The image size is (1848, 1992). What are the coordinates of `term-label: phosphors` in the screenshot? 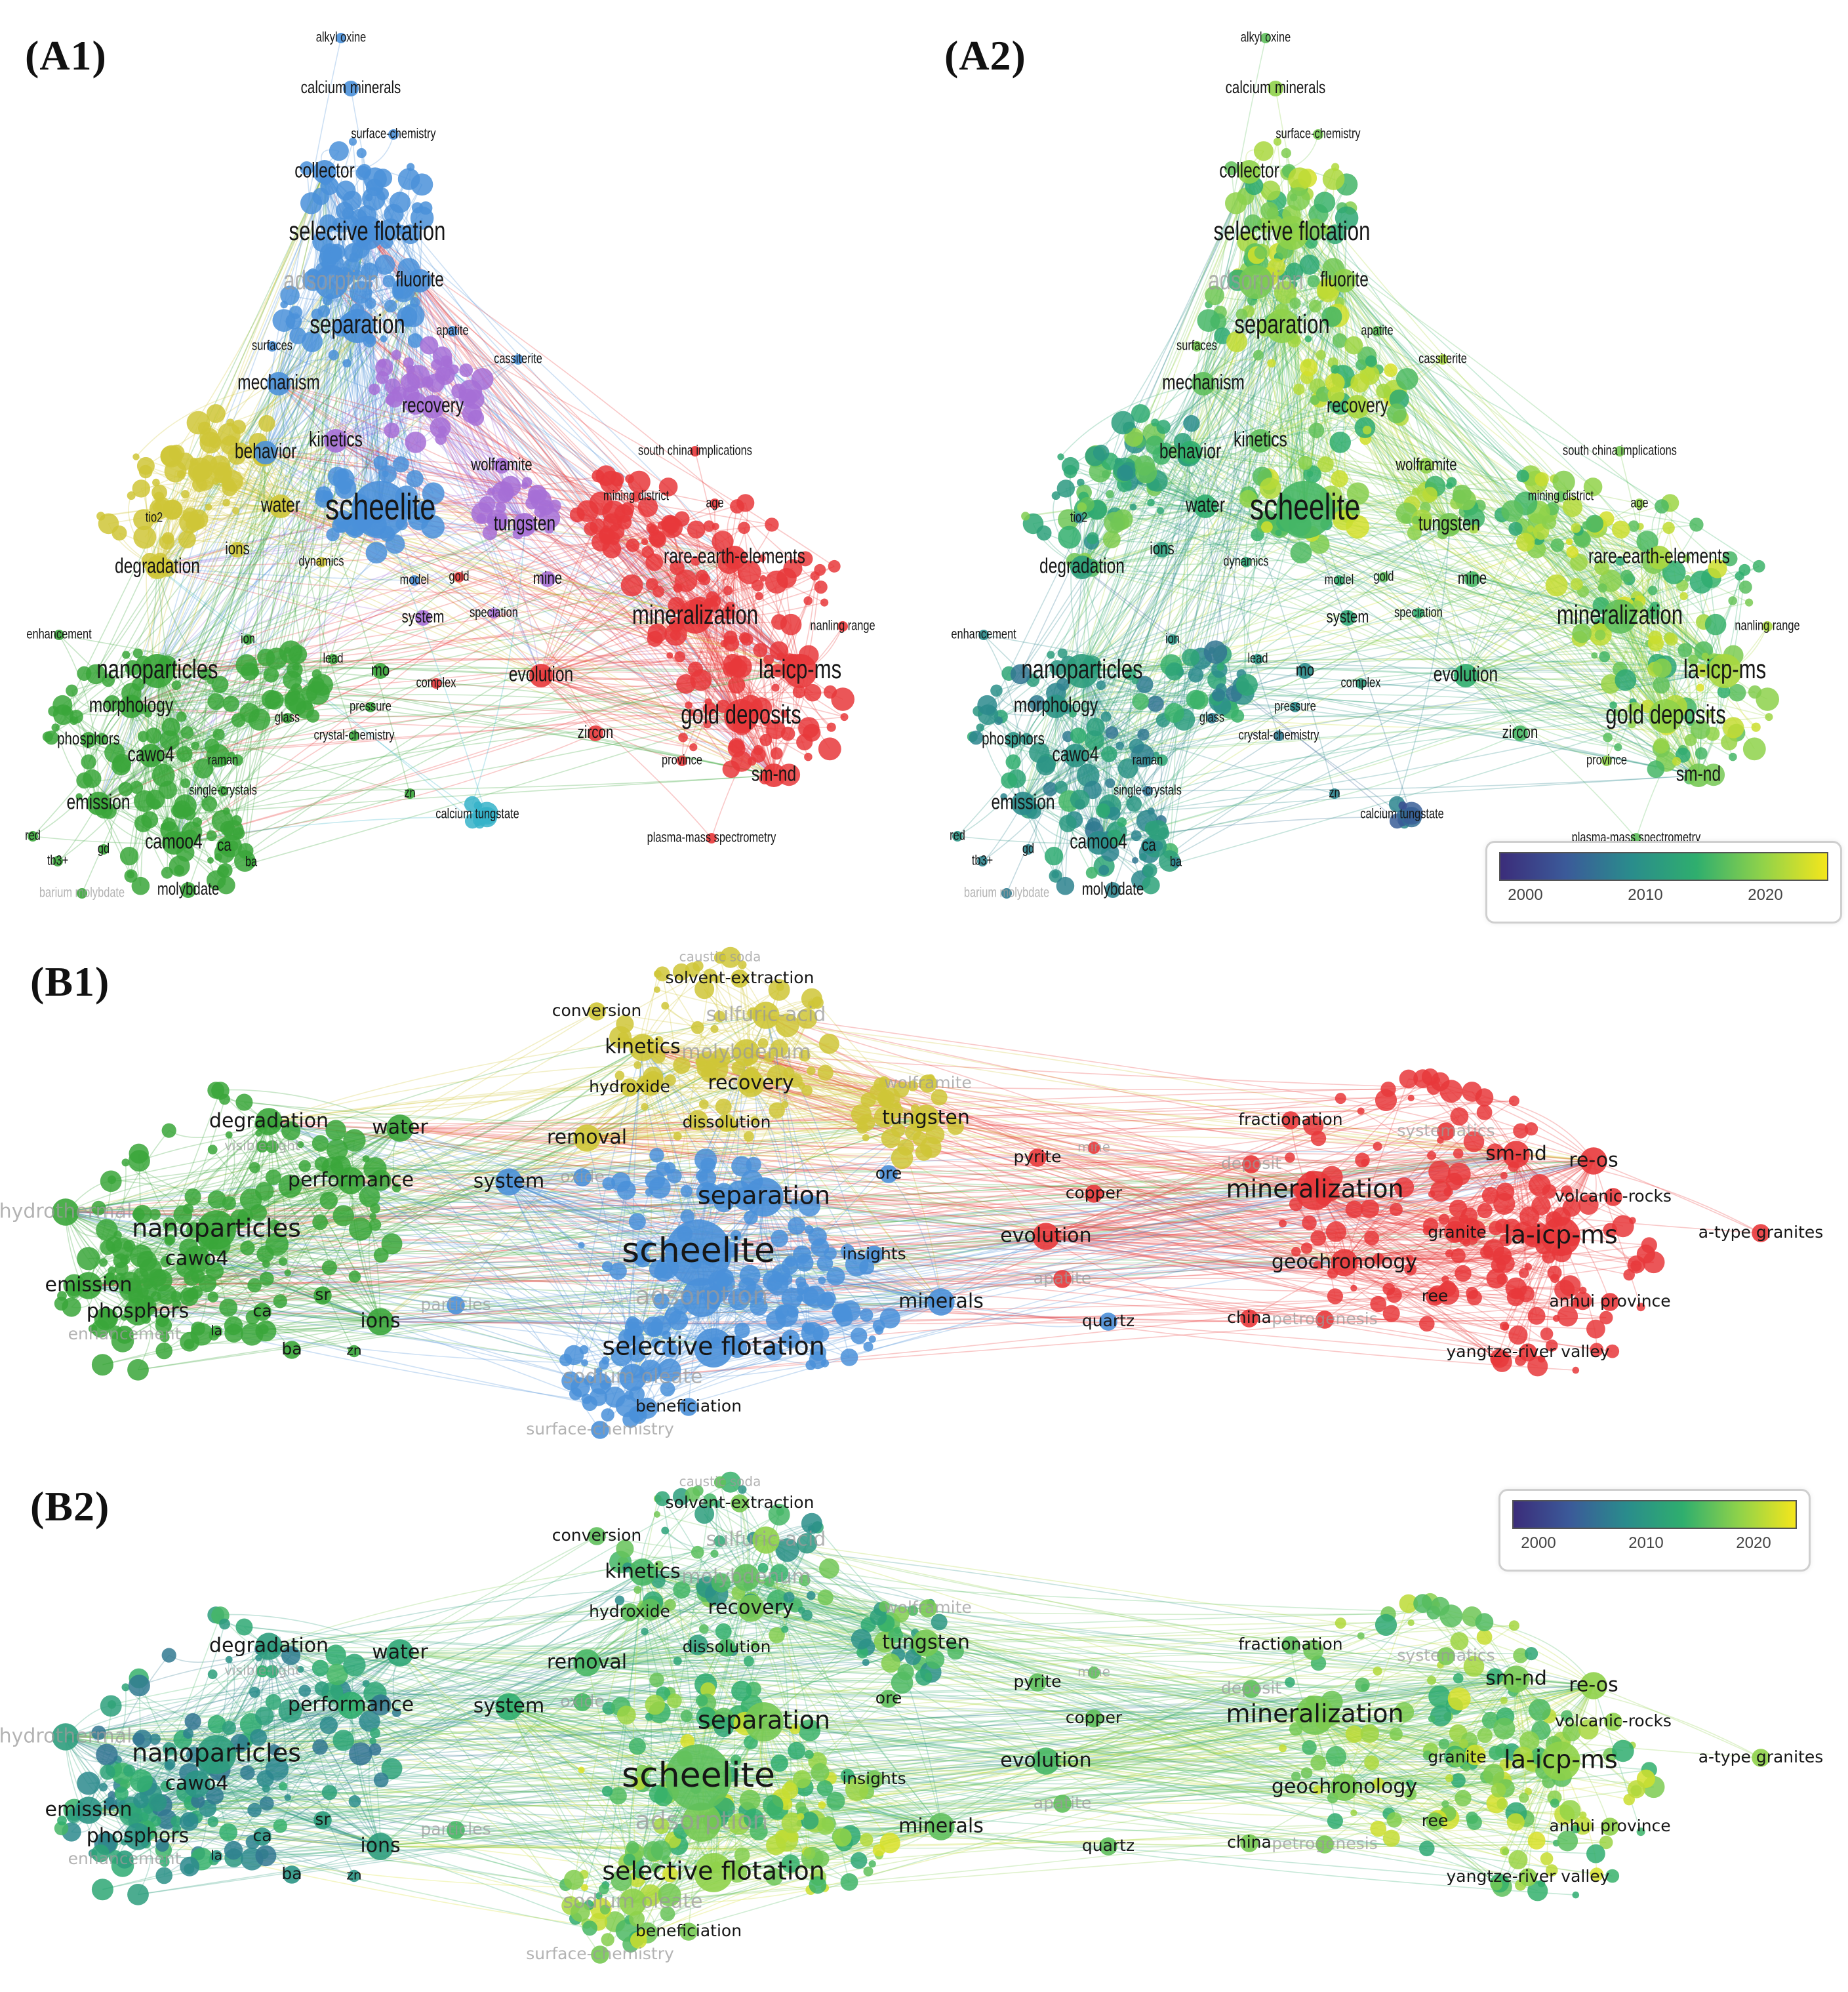 It's located at (89, 738).